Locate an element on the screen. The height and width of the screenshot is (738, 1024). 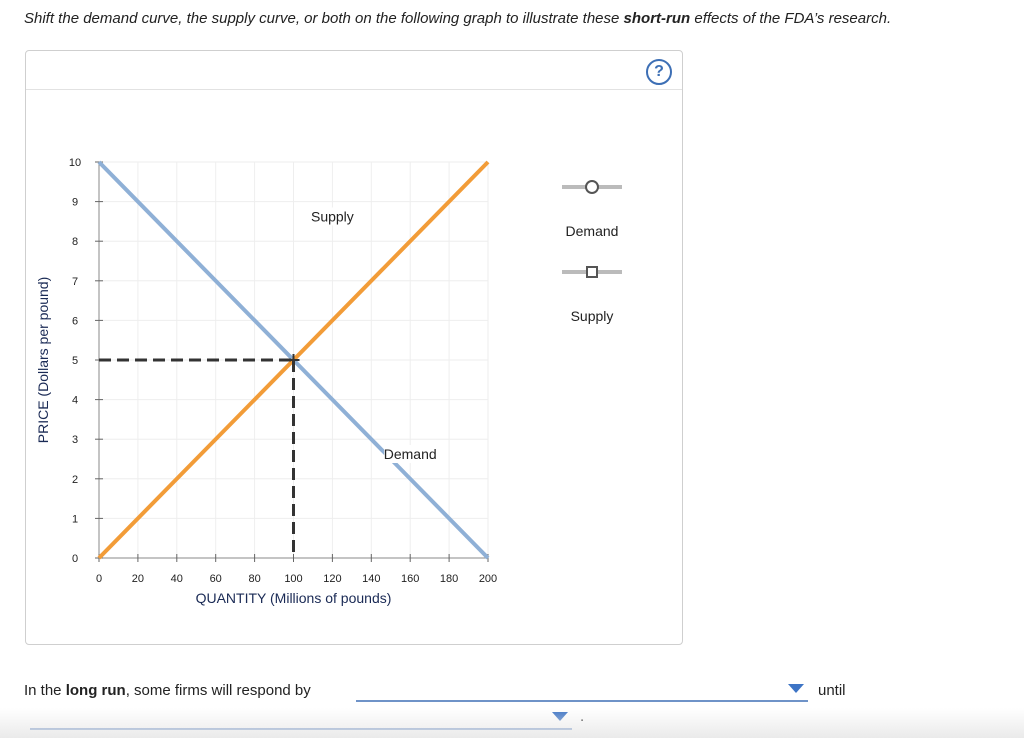
square-marker-icon is located at coordinates (592, 272).